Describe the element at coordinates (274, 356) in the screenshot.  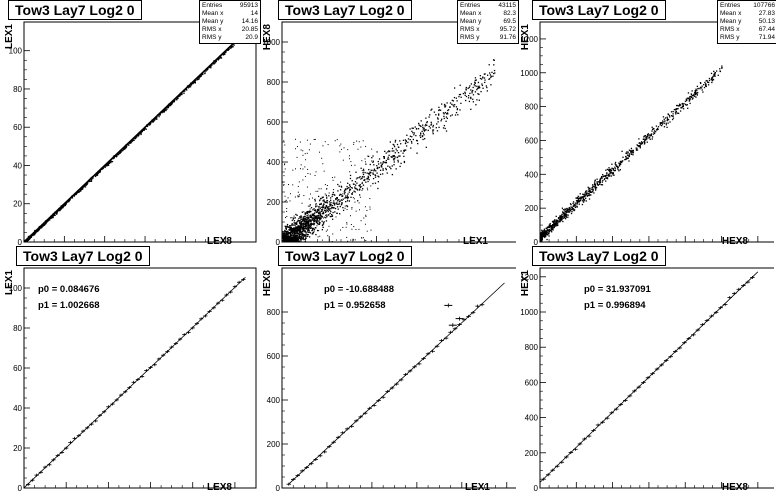
I see `y-tick-label: 600` at that location.